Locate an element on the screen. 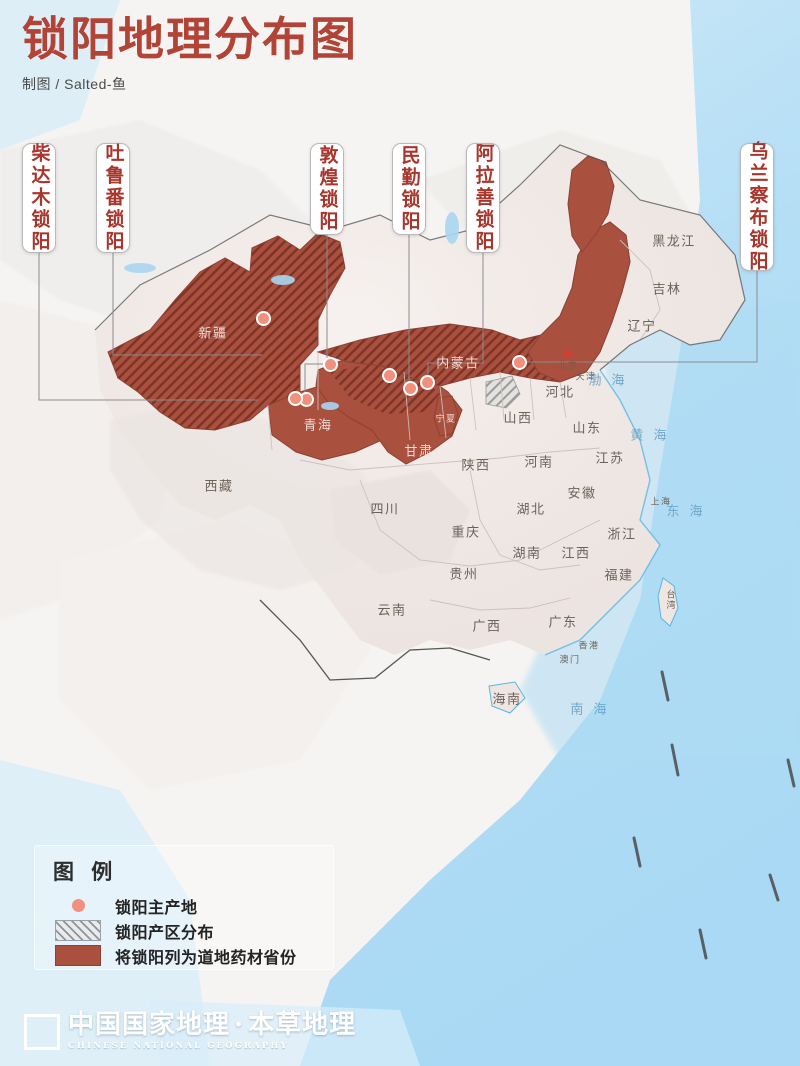 The image size is (800, 1066). province-label-anhui: 安徽 is located at coordinates (582, 494).